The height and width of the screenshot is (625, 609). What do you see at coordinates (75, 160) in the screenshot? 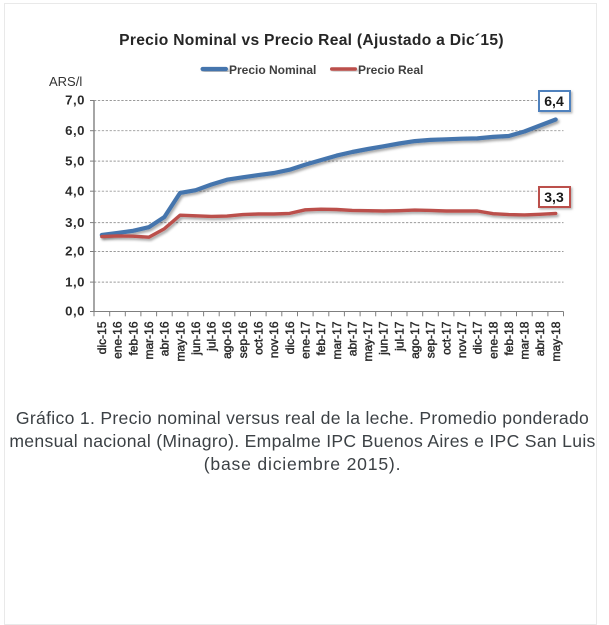
I see `svg-text: 5,0` at bounding box center [75, 160].